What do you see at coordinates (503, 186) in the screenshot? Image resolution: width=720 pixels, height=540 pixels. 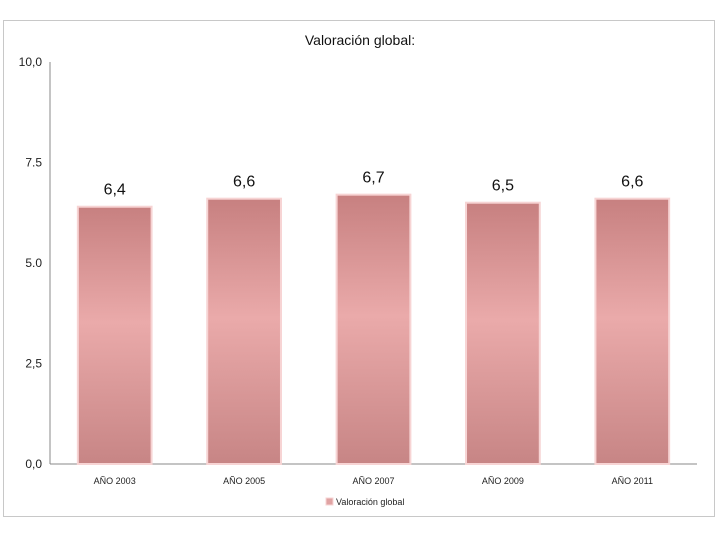 I see `data-label: 6,5` at bounding box center [503, 186].